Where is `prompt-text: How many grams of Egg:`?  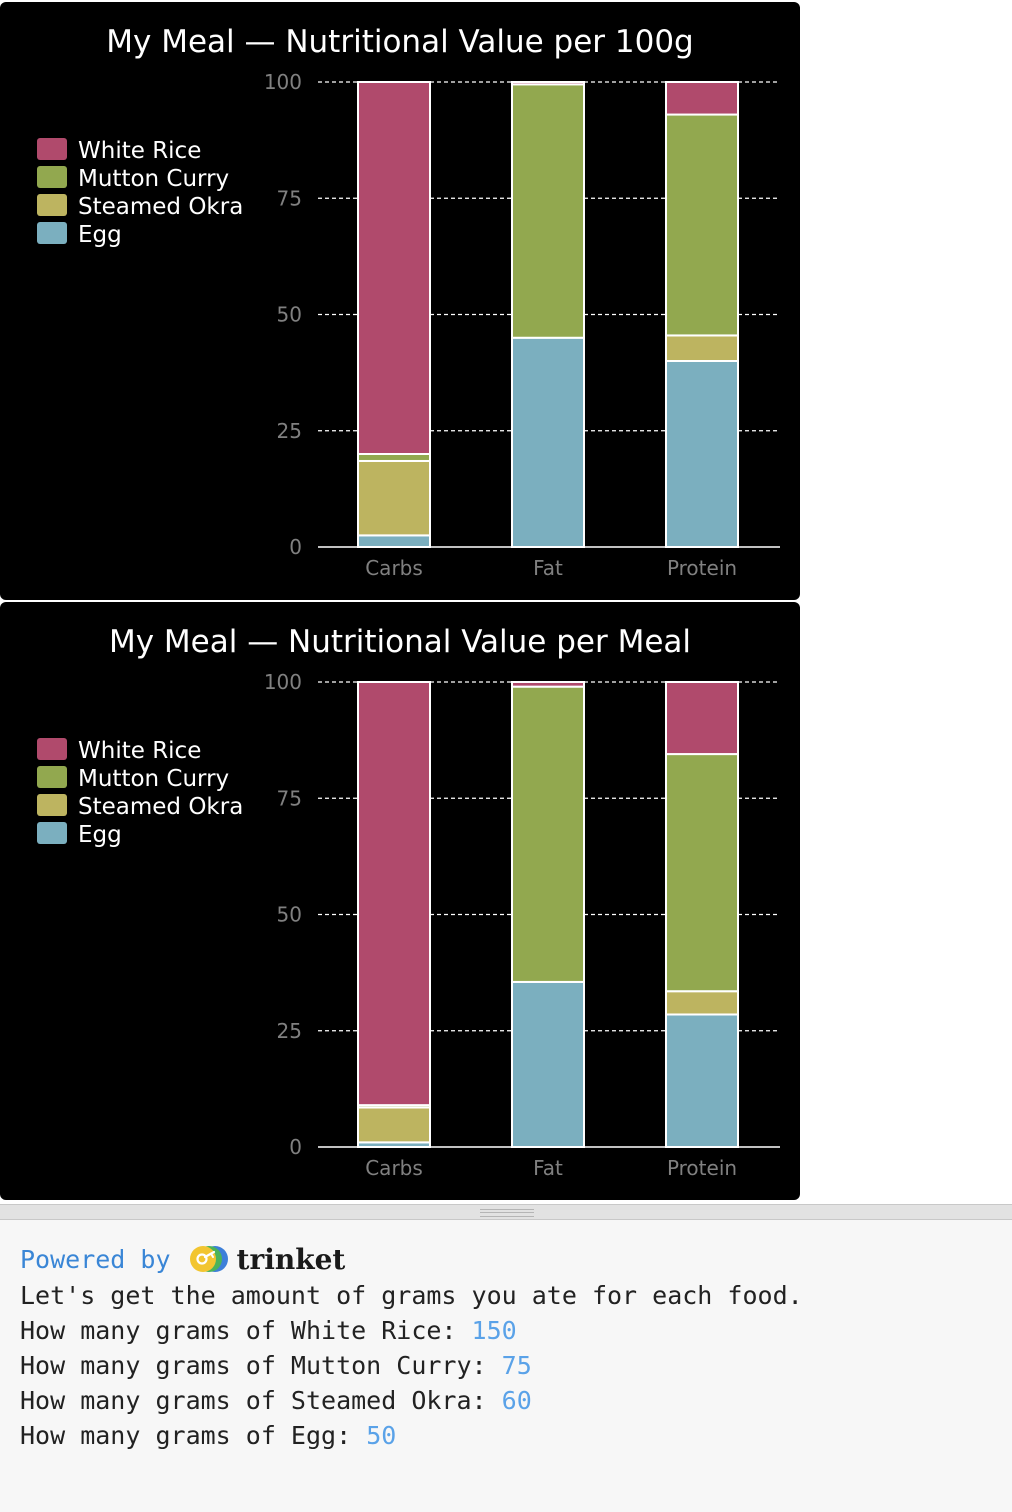 prompt-text: How many grams of Egg: is located at coordinates (193, 1435).